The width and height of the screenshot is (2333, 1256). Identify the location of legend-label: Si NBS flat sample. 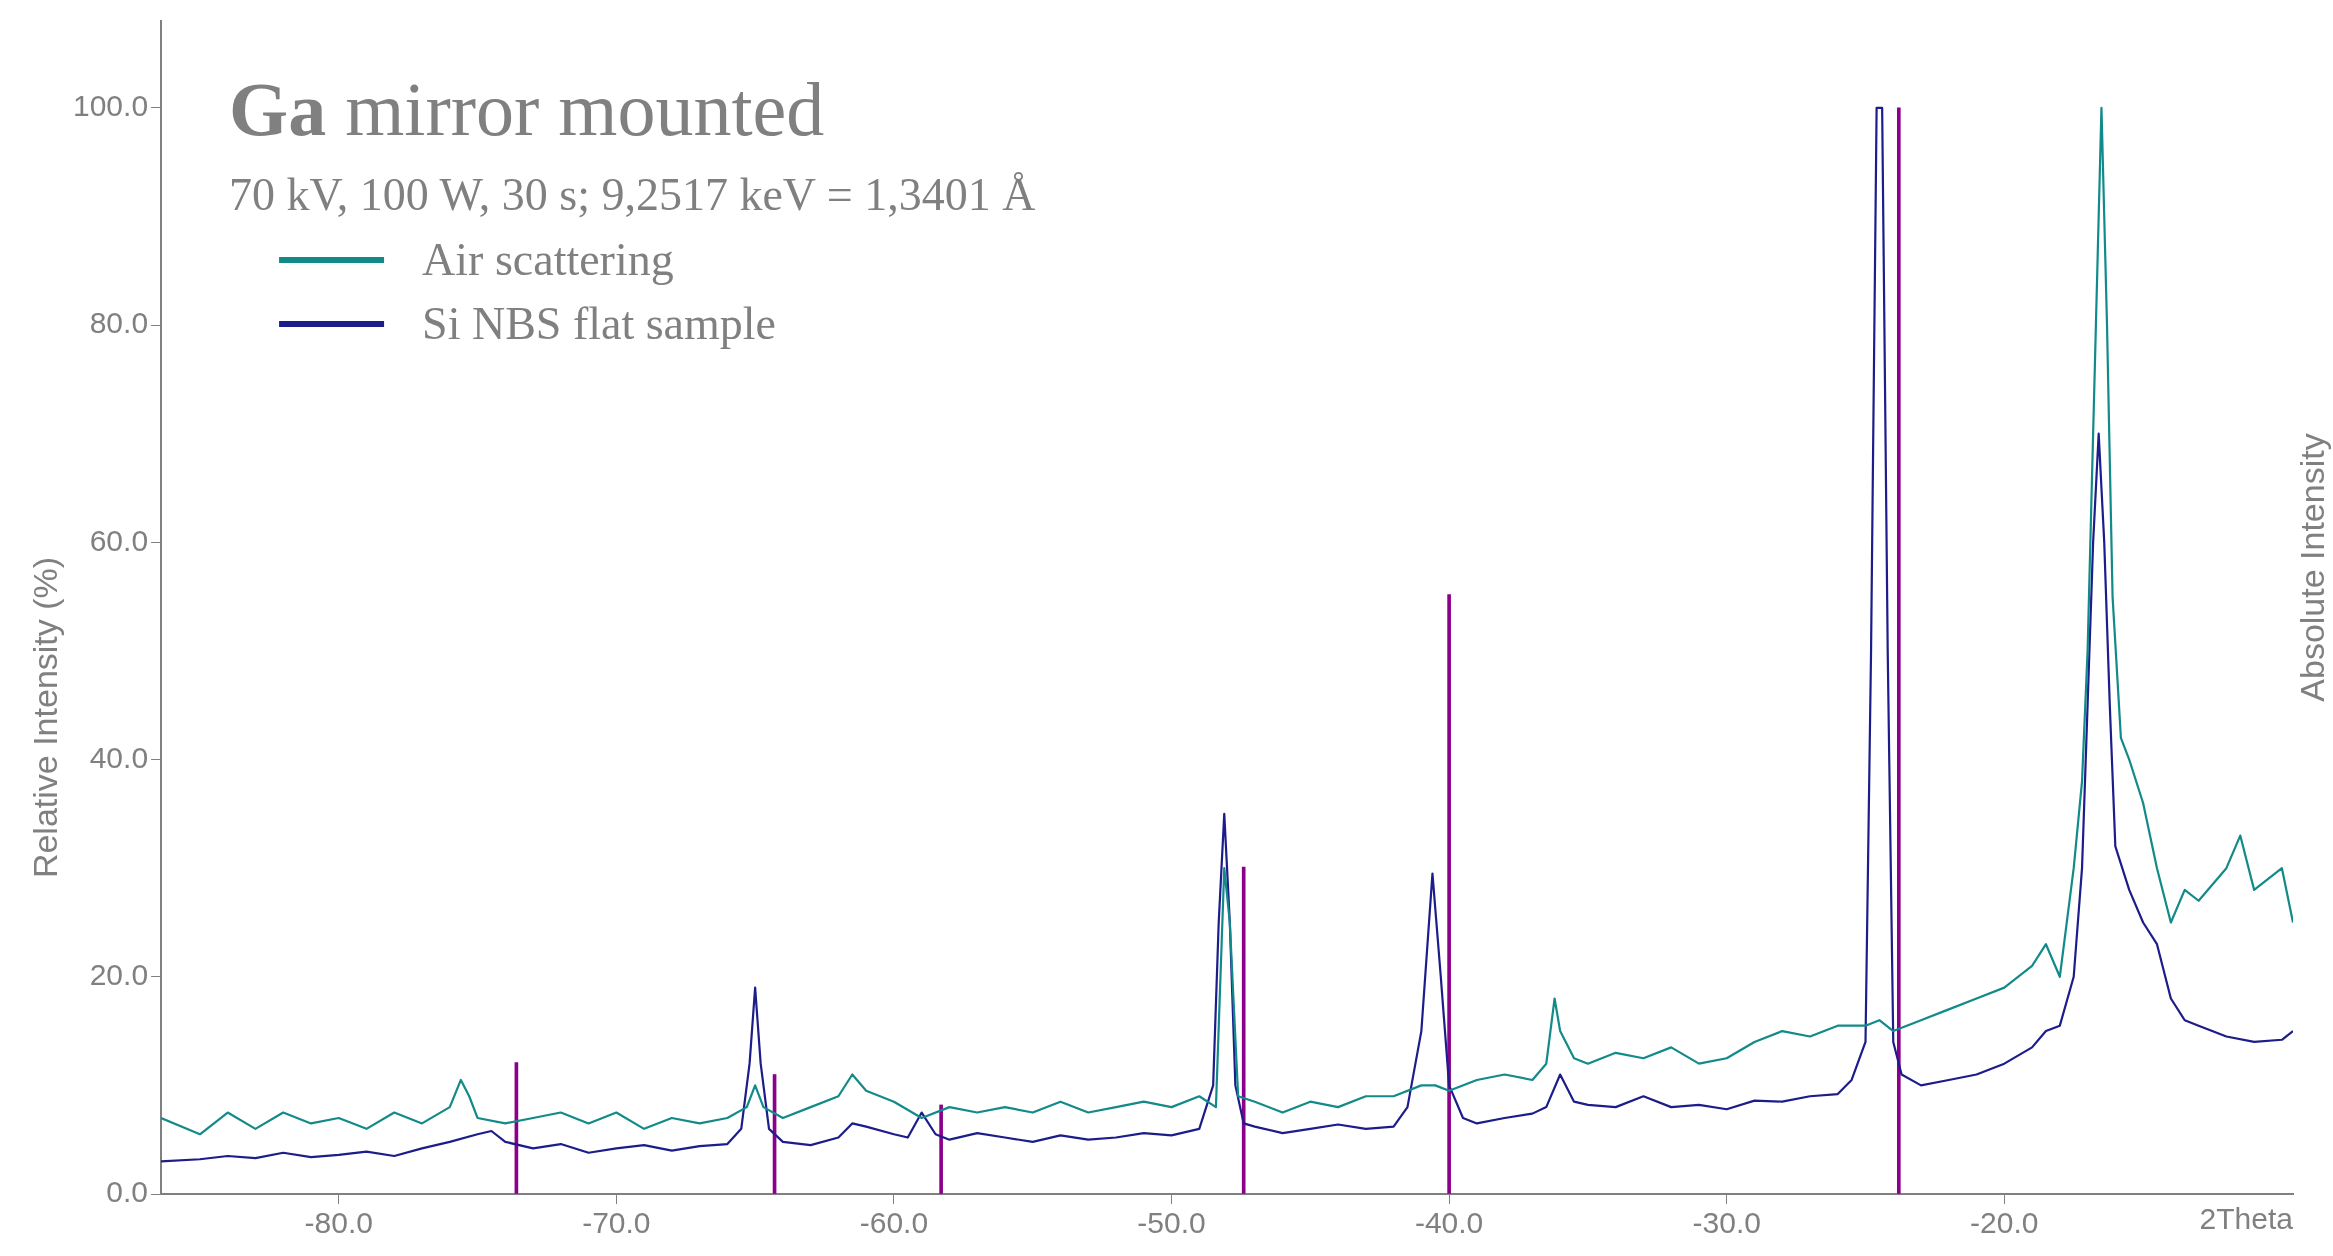
(599, 323).